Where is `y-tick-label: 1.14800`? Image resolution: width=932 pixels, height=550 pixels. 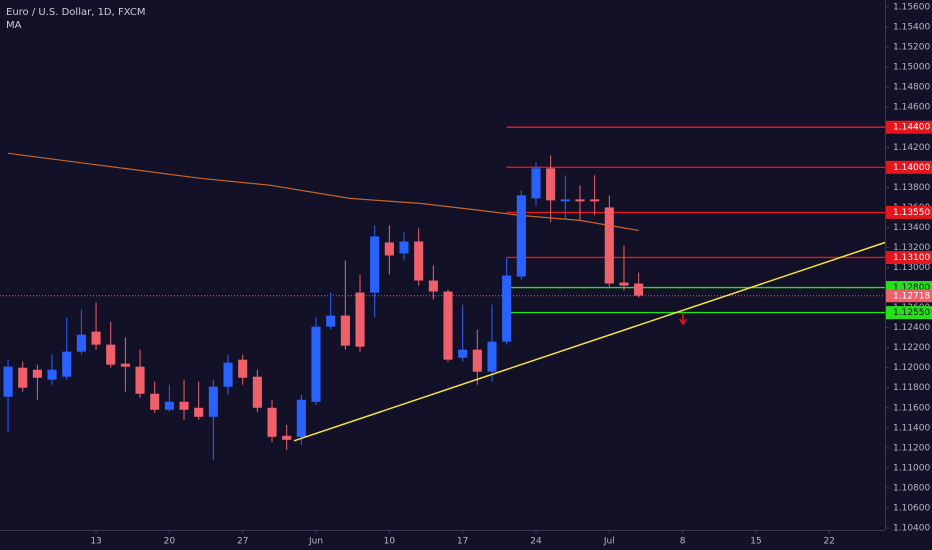 y-tick-label: 1.14800 is located at coordinates (911, 88).